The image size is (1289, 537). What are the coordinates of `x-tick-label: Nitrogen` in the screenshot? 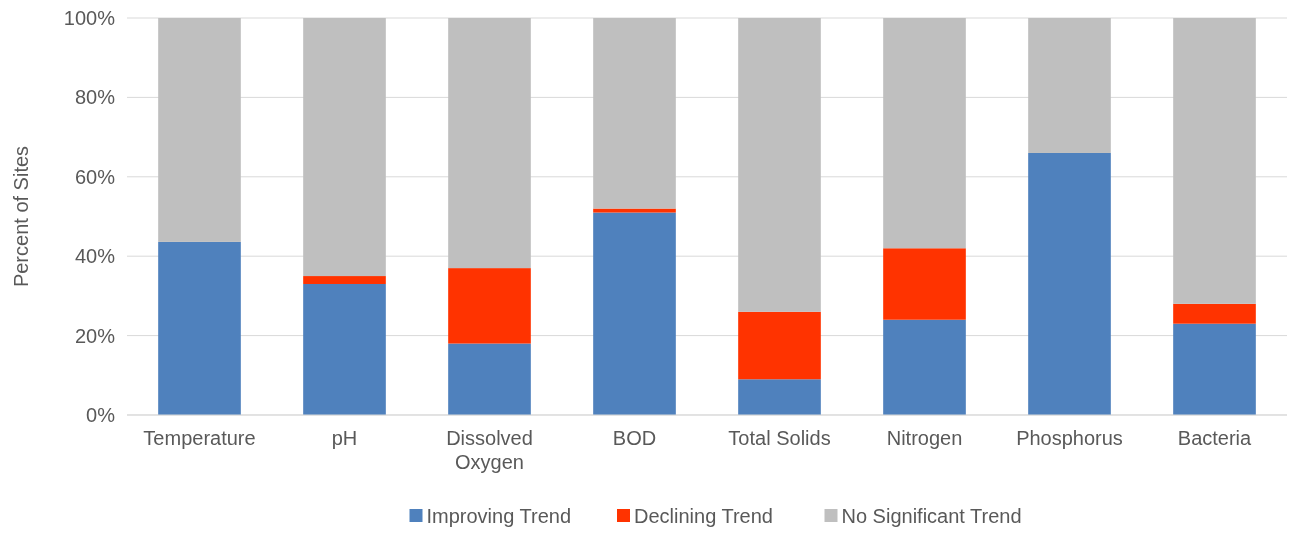 It's located at (924, 438).